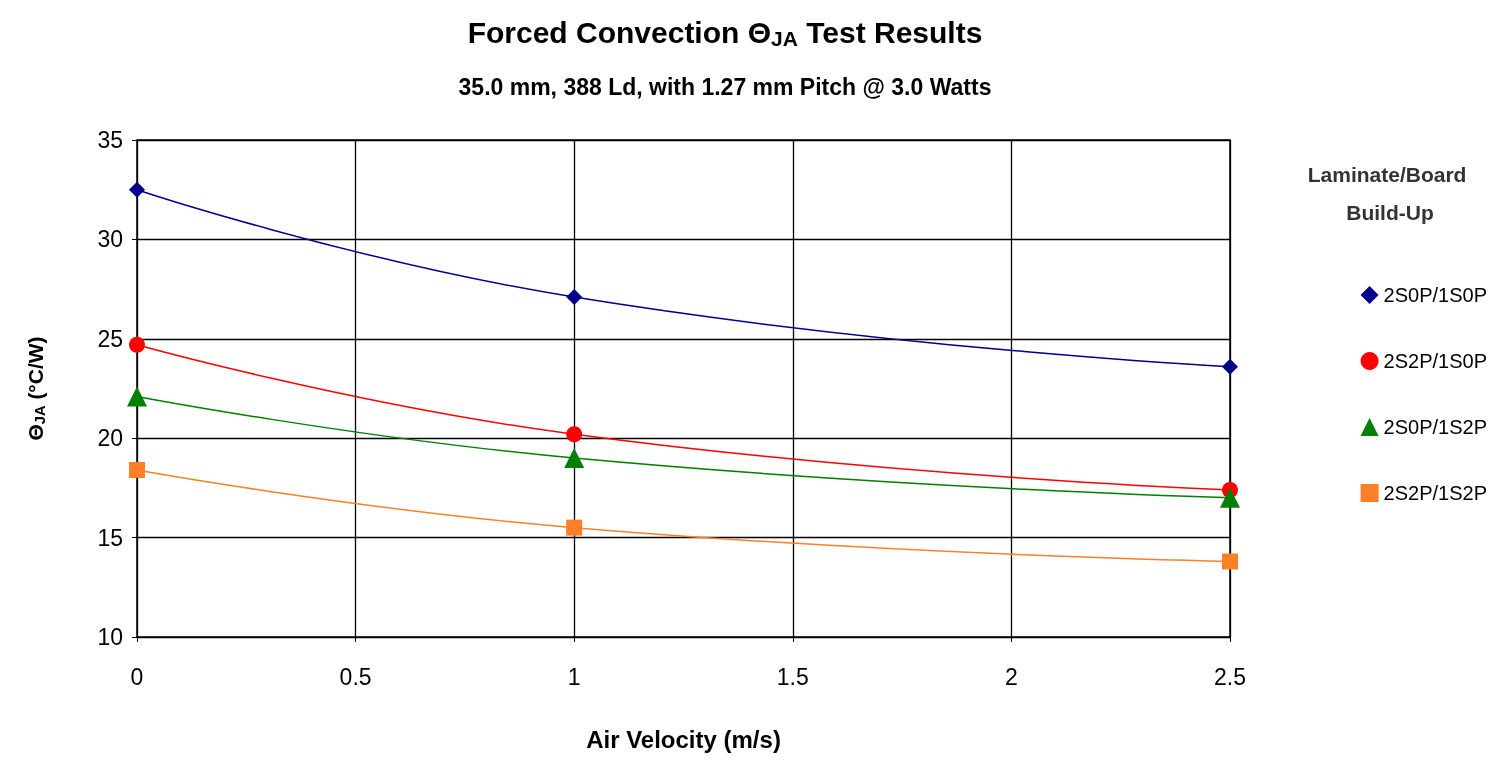  What do you see at coordinates (1435, 361) in the screenshot?
I see `legend-label: 2S2P/1S0P` at bounding box center [1435, 361].